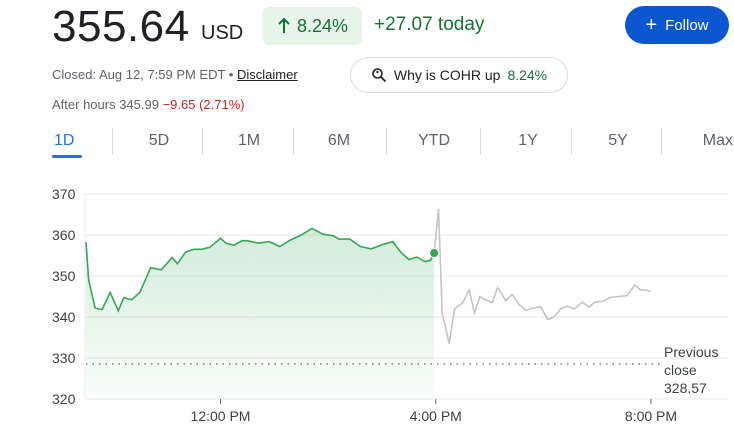 This screenshot has width=734, height=440. What do you see at coordinates (434, 253) in the screenshot?
I see `close-price-dot` at bounding box center [434, 253].